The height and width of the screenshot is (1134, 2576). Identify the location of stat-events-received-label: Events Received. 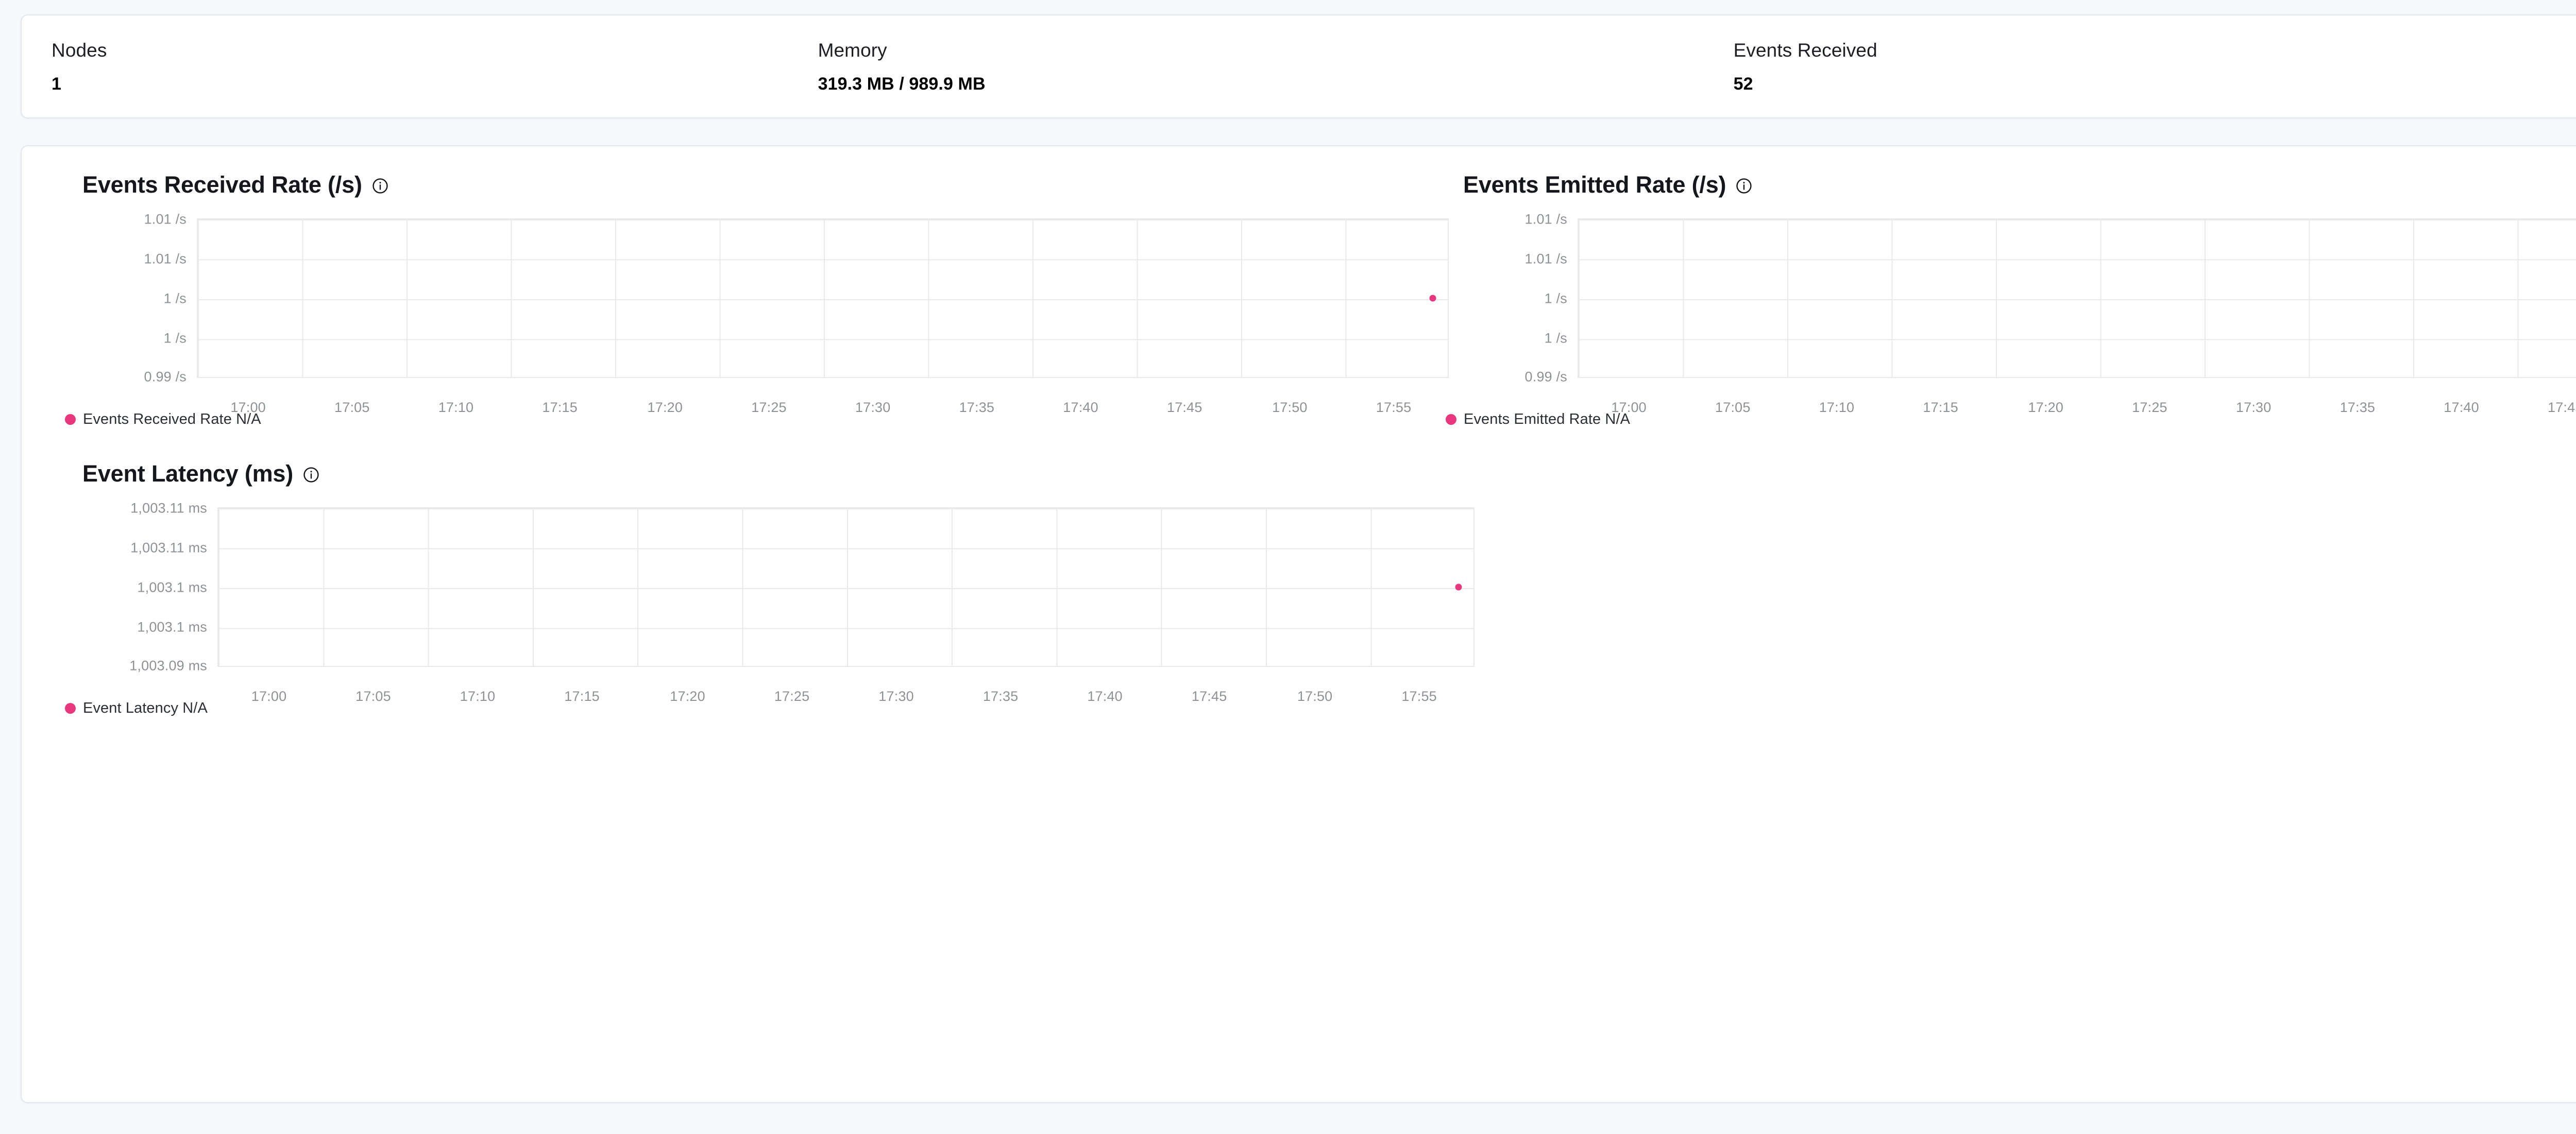
(1805, 51).